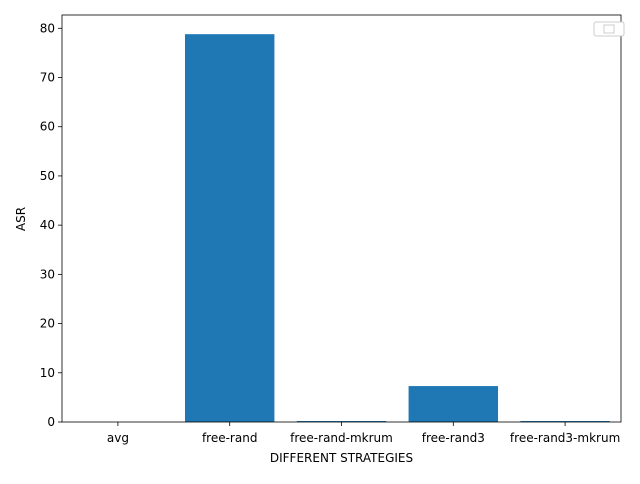  What do you see at coordinates (21, 219) in the screenshot?
I see `y-axis-label: ASR` at bounding box center [21, 219].